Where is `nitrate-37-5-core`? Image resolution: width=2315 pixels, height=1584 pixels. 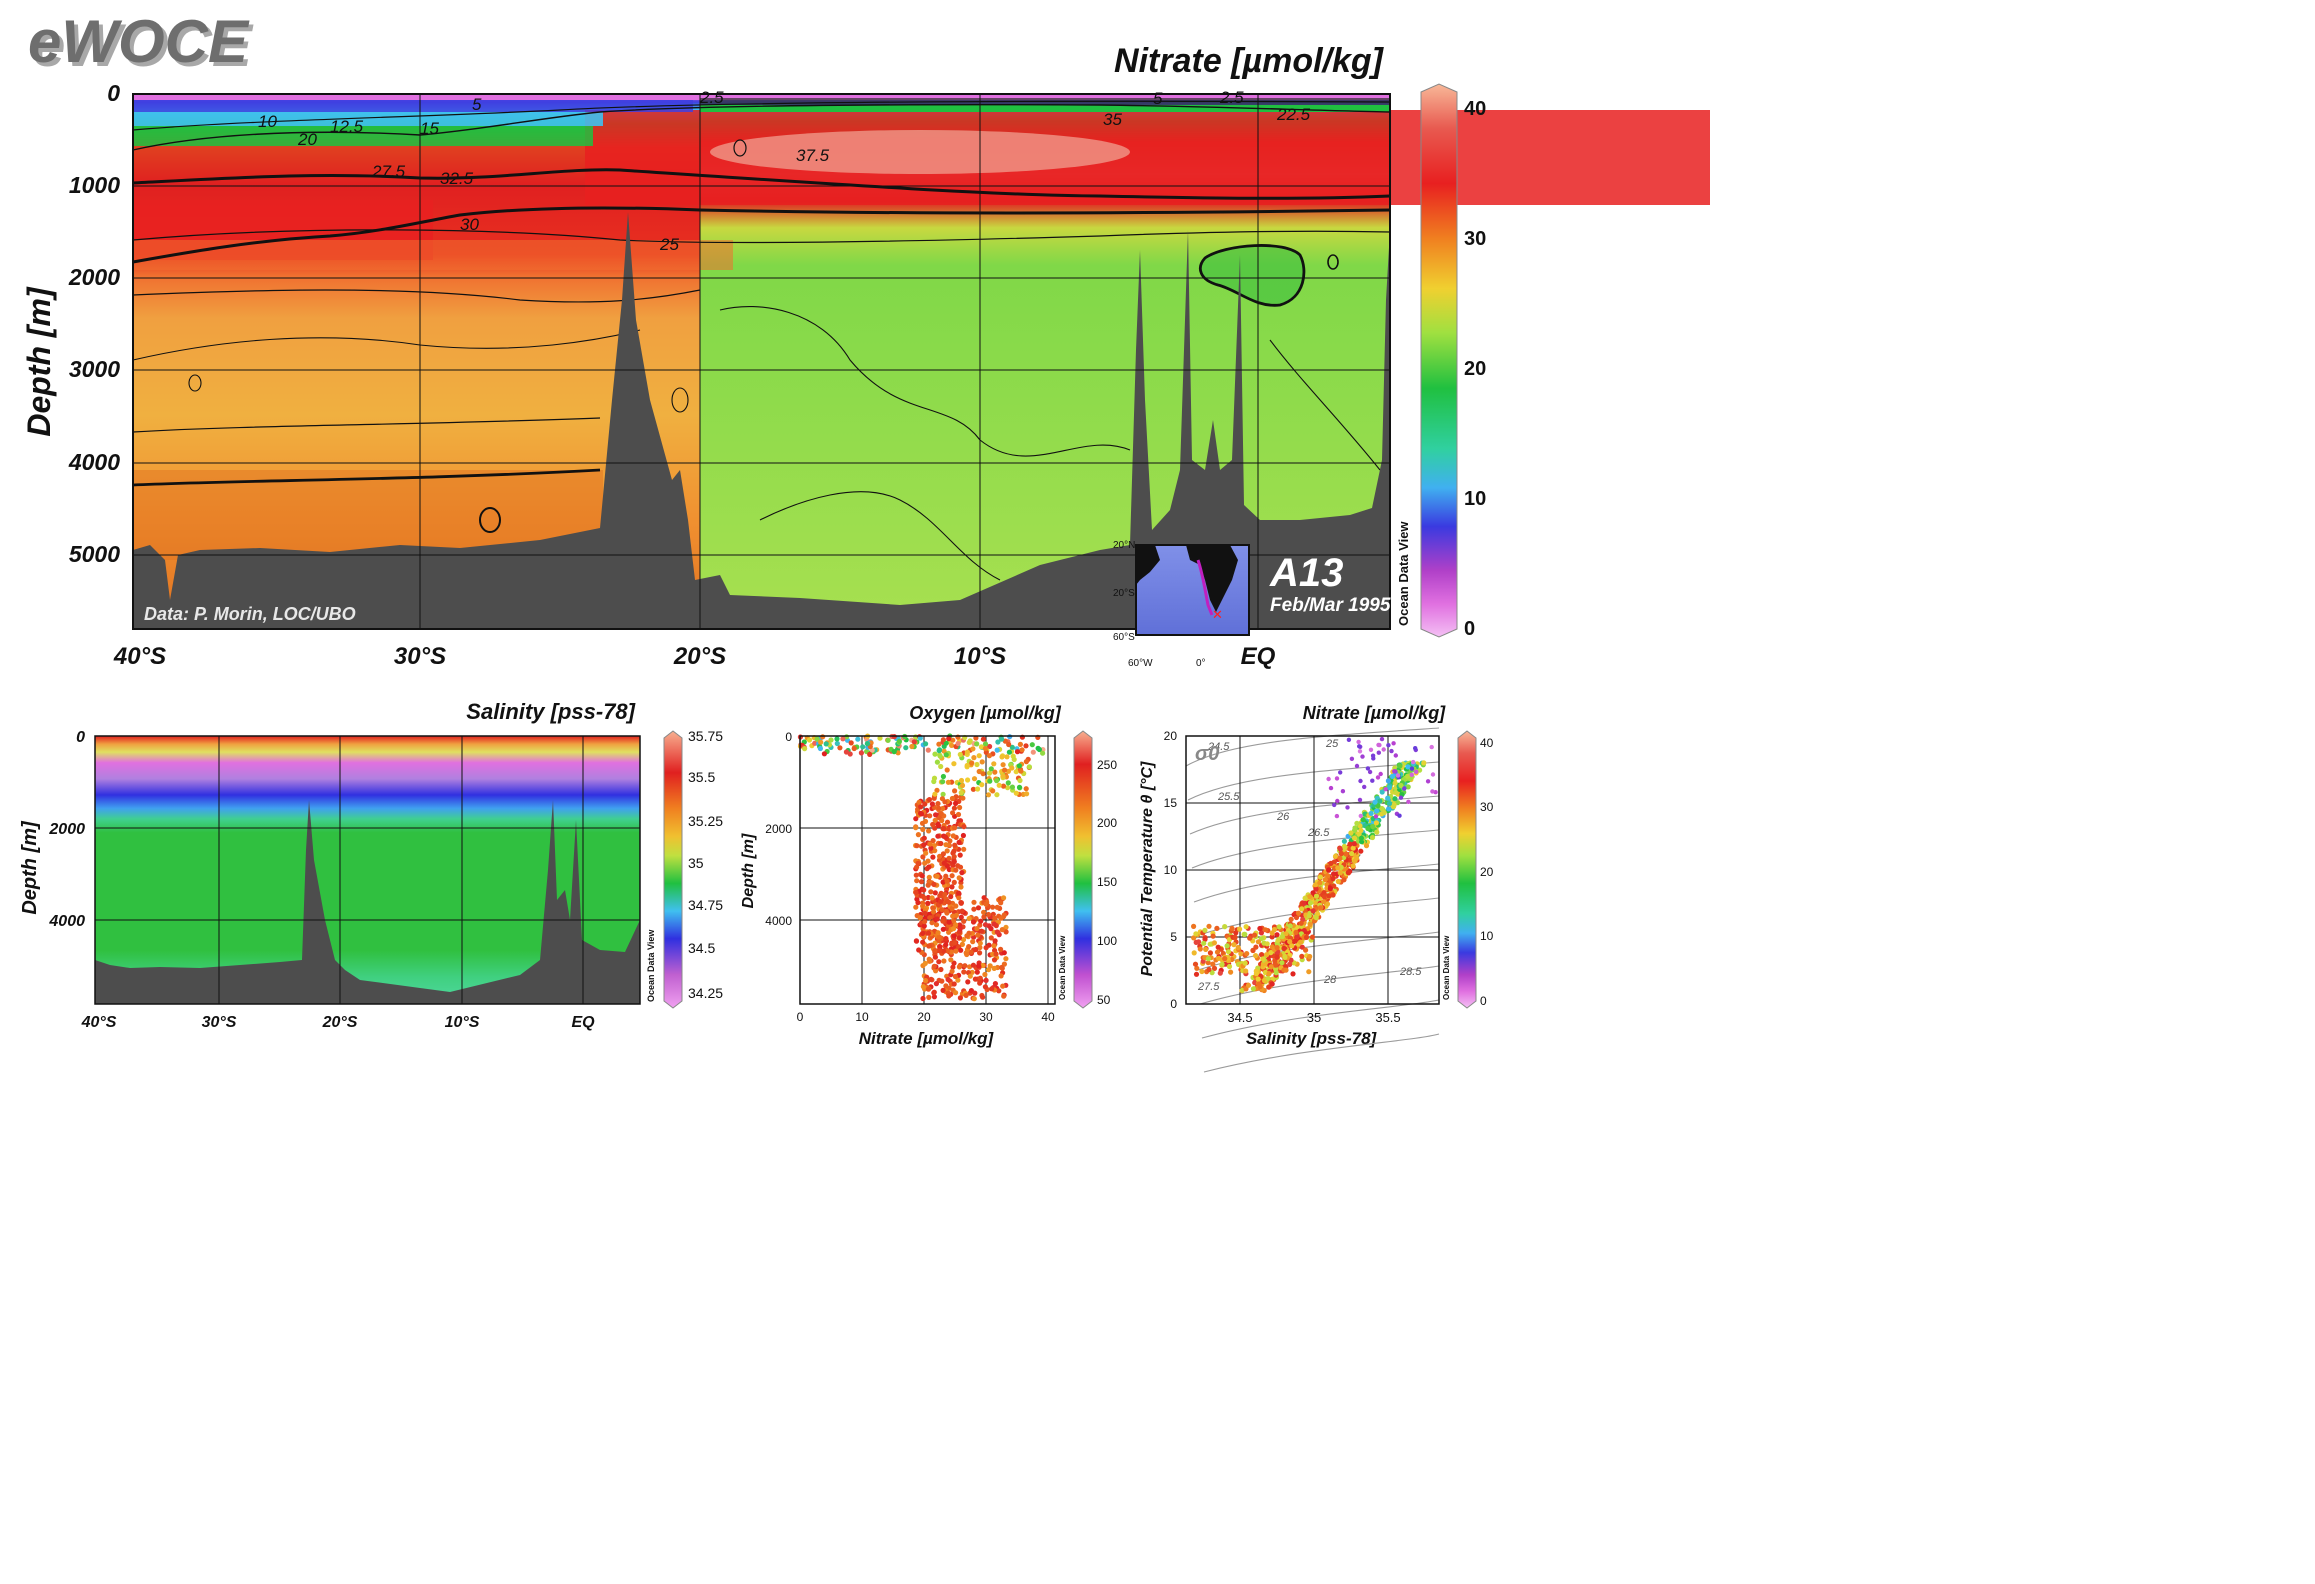
nitrate-37-5-core is located at coordinates (920, 152).